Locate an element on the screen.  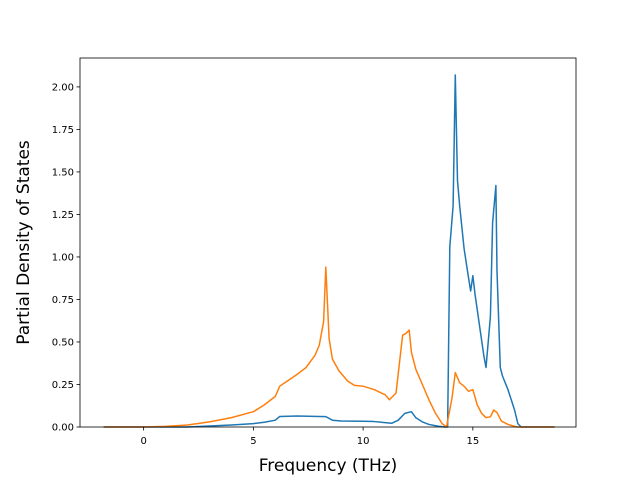
y-tick-label: 1.25 is located at coordinates (63, 215).